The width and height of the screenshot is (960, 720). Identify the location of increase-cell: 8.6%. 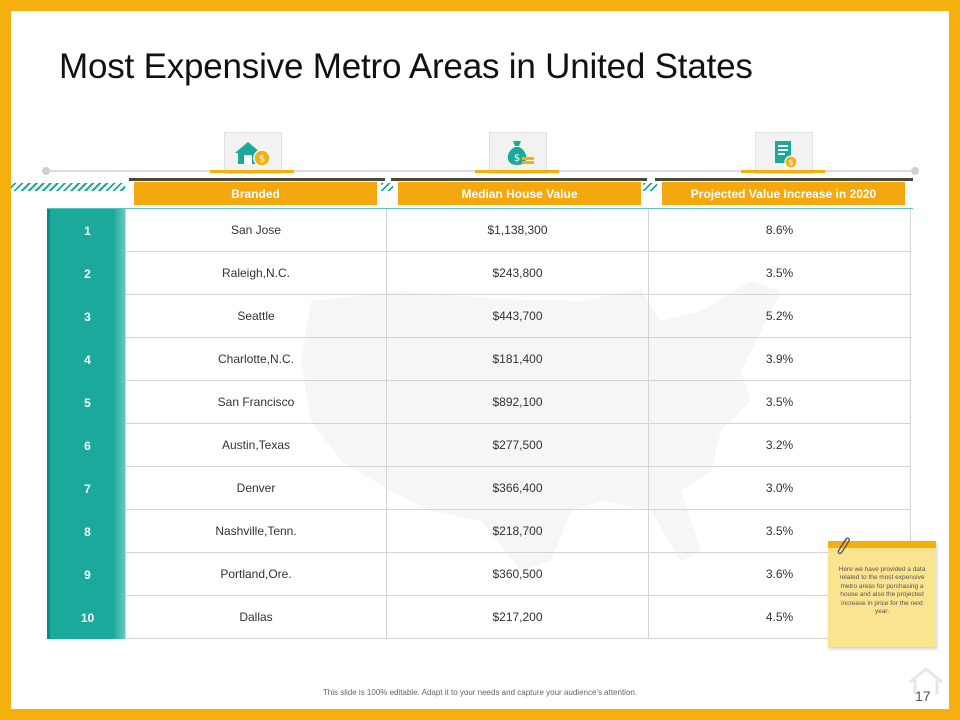
(780, 230).